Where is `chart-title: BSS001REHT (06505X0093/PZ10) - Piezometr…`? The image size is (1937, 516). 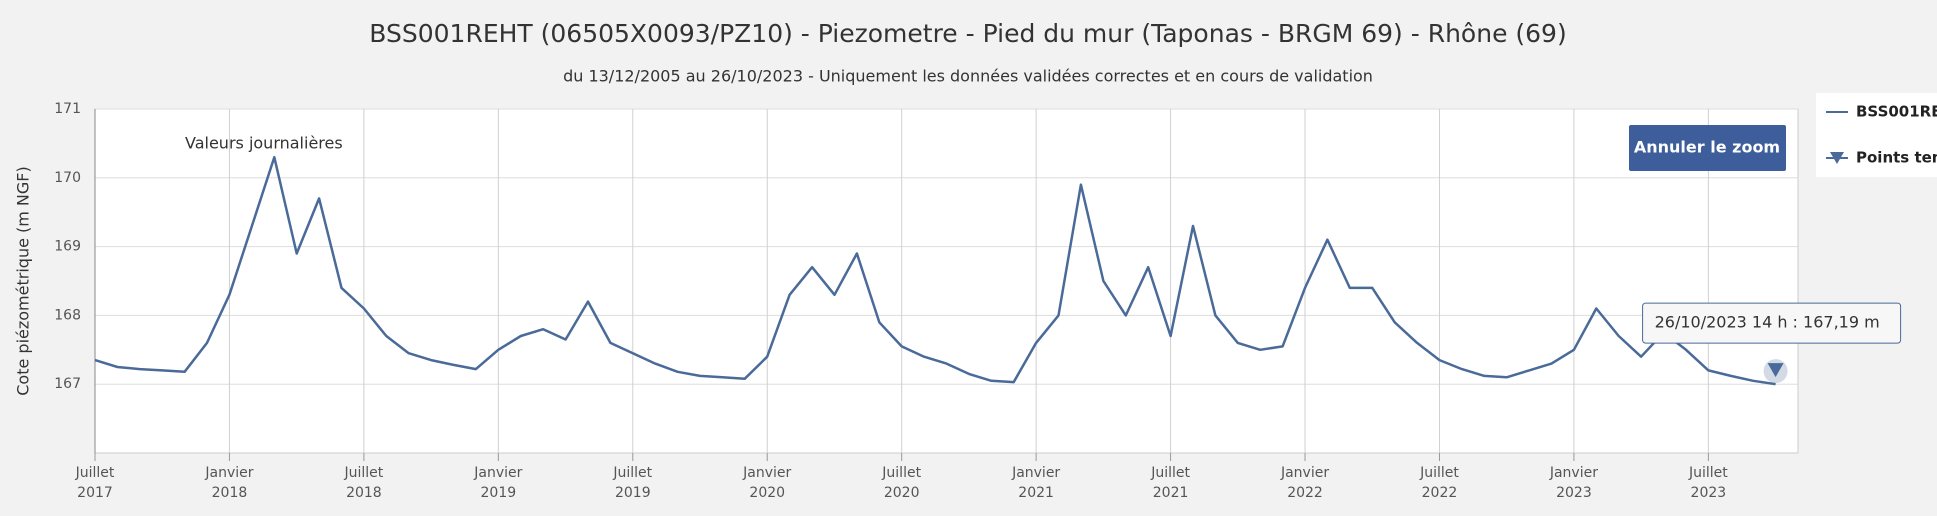
chart-title: BSS001REHT (06505X0093/PZ10) - Piezometr… is located at coordinates (967, 33).